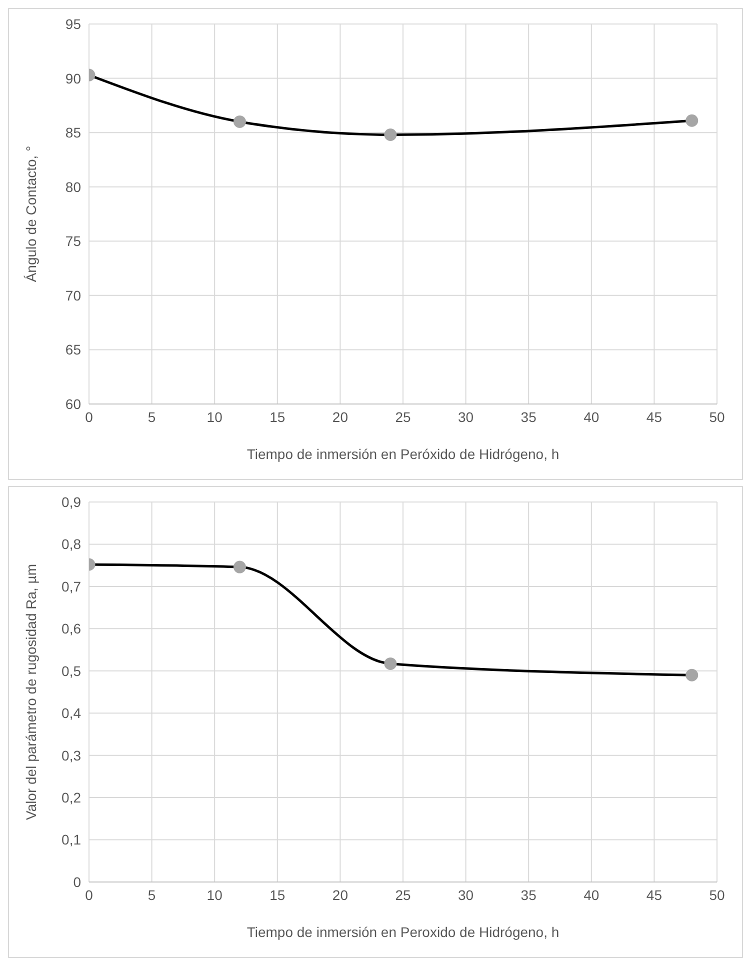 Image resolution: width=751 pixels, height=976 pixels. Describe the element at coordinates (73, 186) in the screenshot. I see `y-tick-label: 80` at that location.